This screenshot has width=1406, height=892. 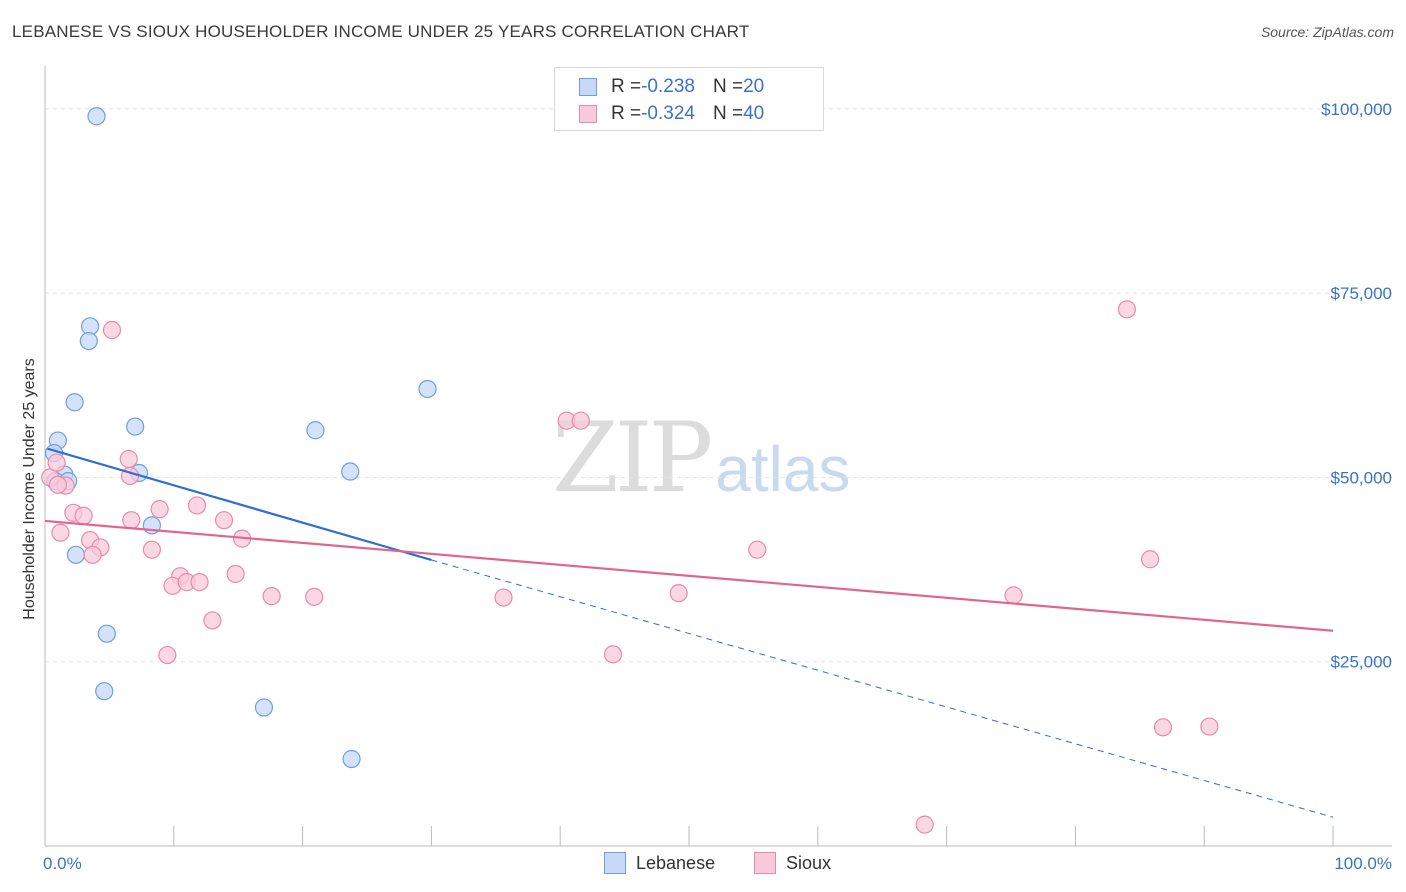 I want to click on source-credit: Source: ZipAtlas.com, so click(x=1327, y=32).